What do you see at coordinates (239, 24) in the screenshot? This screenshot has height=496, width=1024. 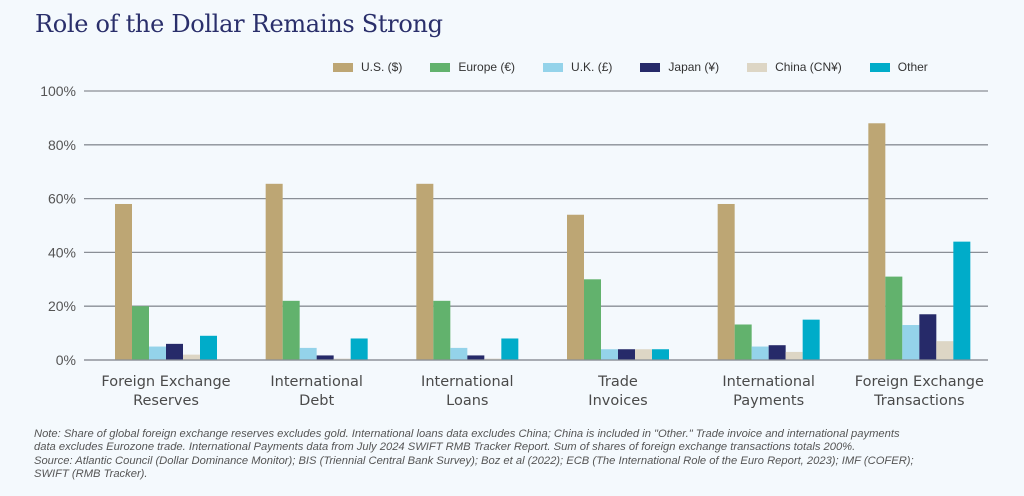 I see `chart-title: Role of the Dollar Remains Strong` at bounding box center [239, 24].